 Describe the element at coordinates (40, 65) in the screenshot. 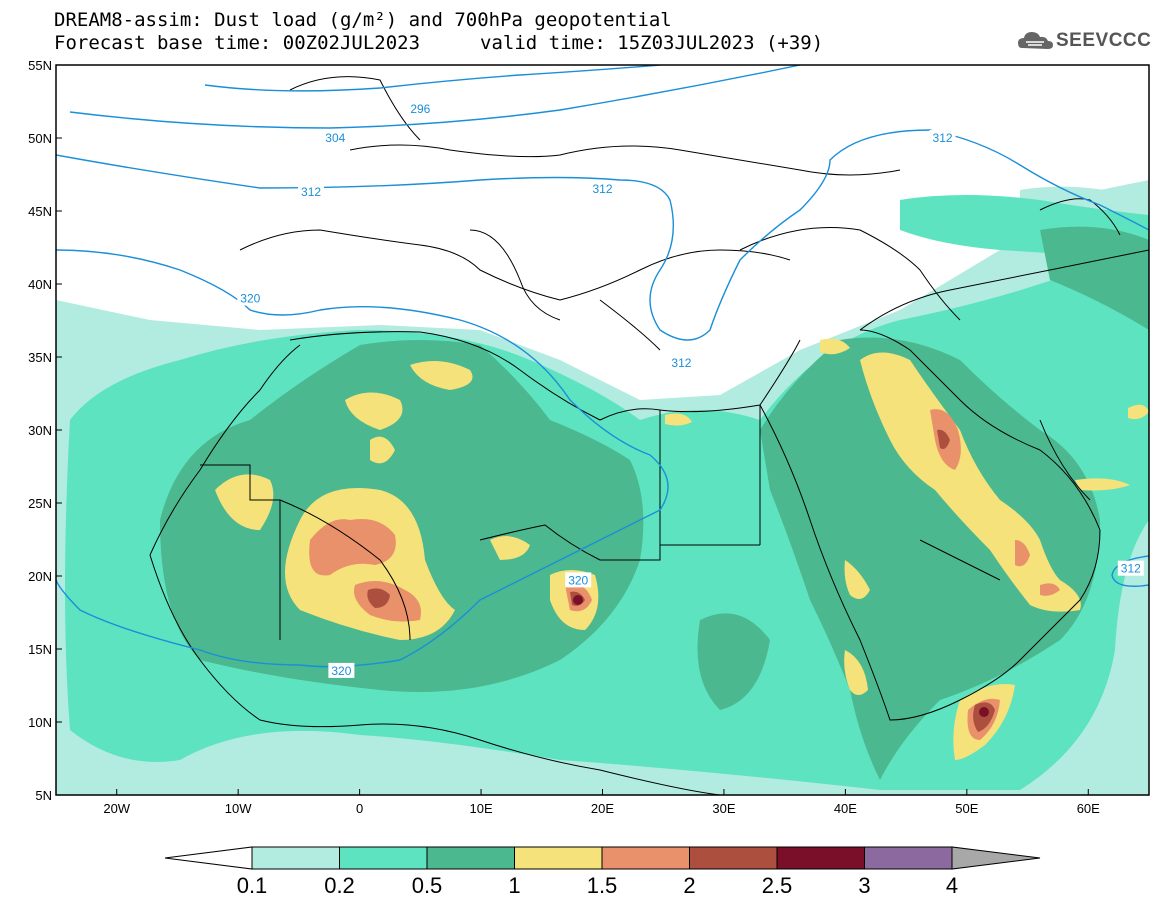

I see `lat-label: 55N` at that location.